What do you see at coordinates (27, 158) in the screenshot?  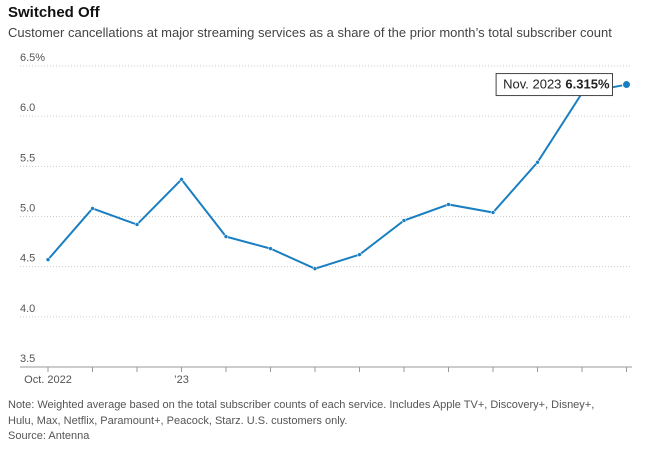 I see `y-tick-label: 5.5` at bounding box center [27, 158].